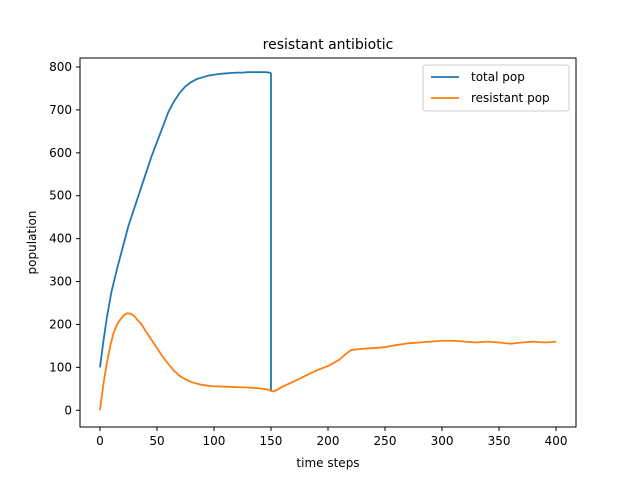 The width and height of the screenshot is (640, 480). I want to click on y-tick-label: 600, so click(60, 153).